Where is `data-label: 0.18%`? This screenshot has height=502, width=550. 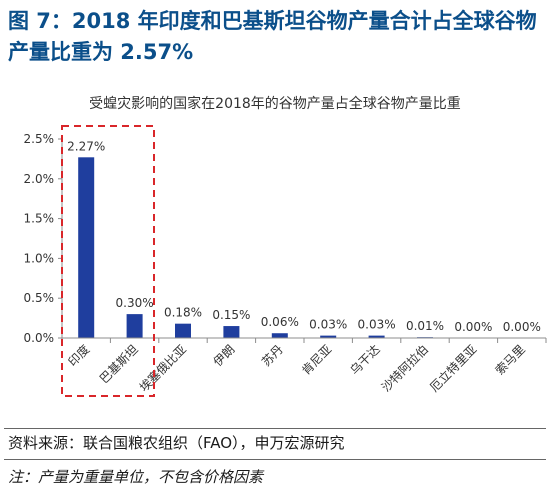 data-label: 0.18% is located at coordinates (183, 313).